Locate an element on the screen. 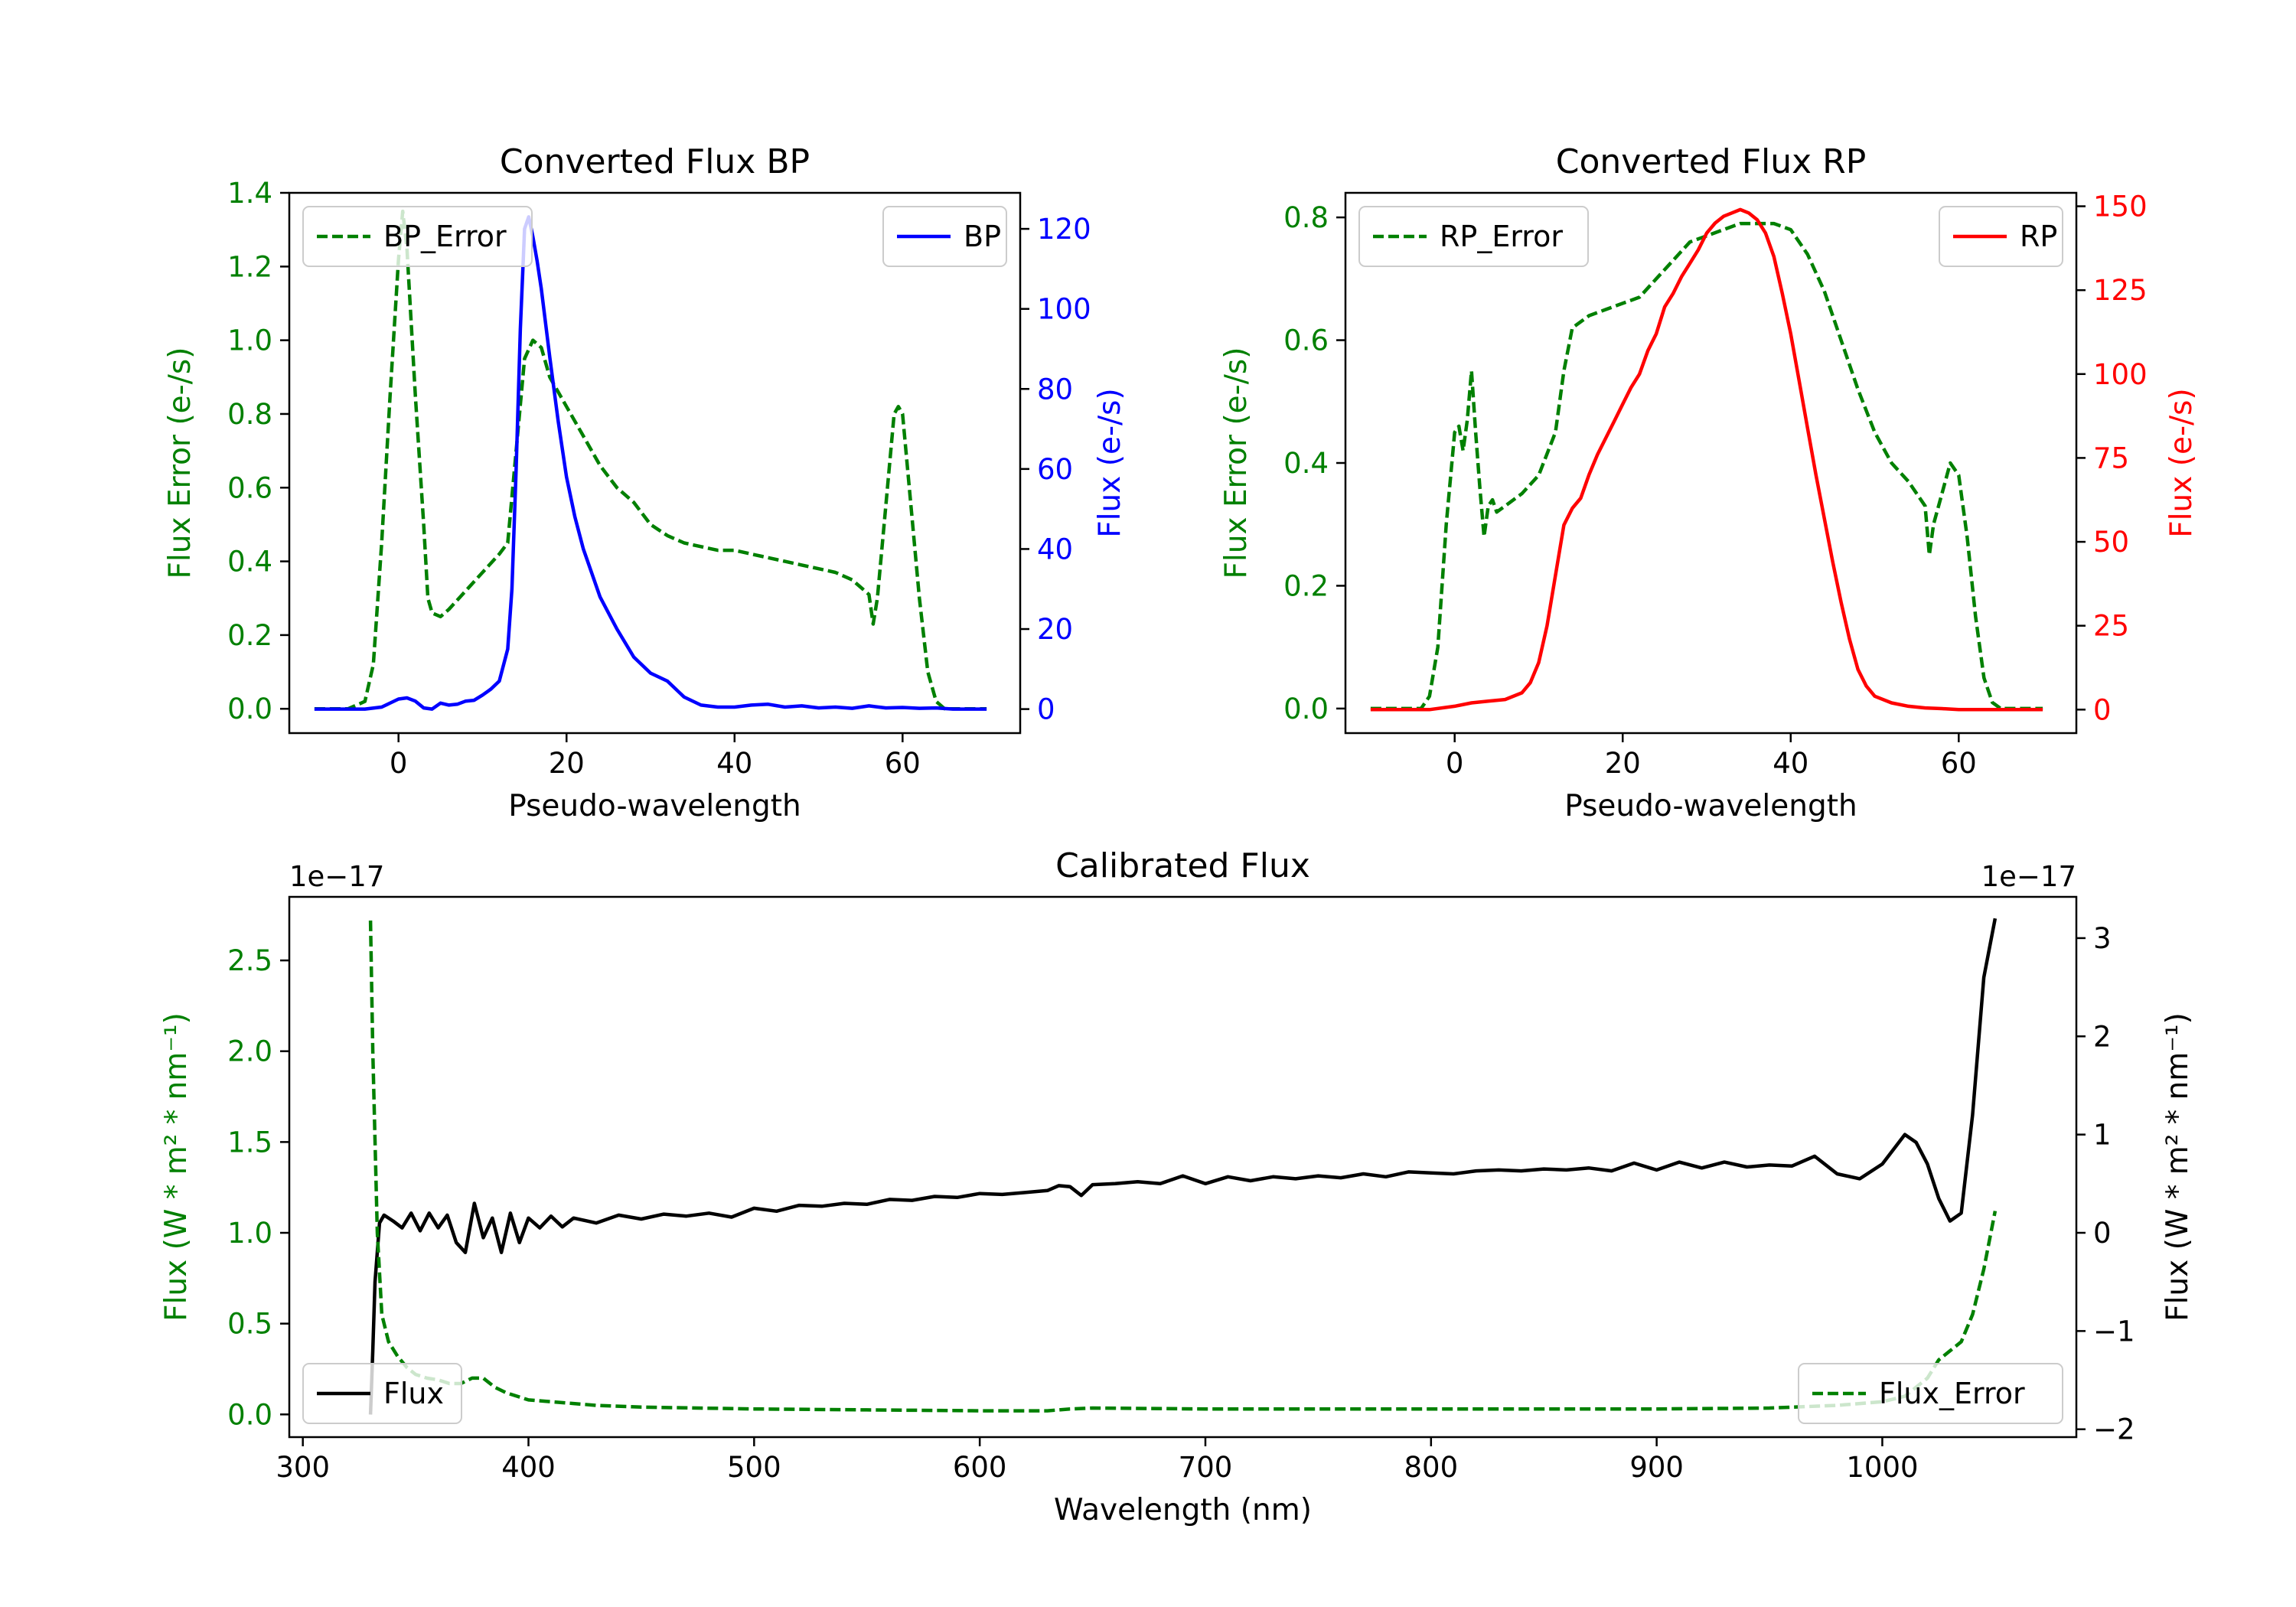 This screenshot has height=1607, width=2296. legend-bp-error: BP_Error is located at coordinates (417, 237).